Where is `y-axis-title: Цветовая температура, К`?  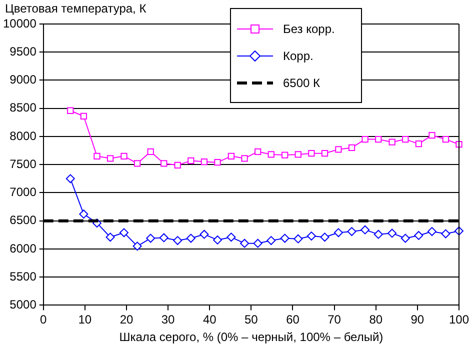
y-axis-title: Цветовая температура, К is located at coordinates (75, 8).